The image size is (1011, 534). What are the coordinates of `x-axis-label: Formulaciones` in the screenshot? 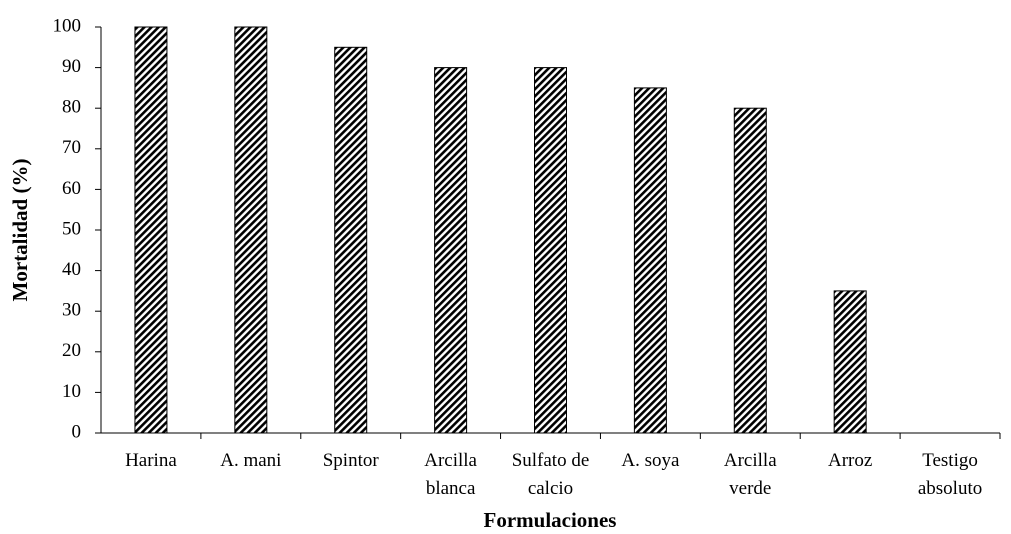 It's located at (550, 520).